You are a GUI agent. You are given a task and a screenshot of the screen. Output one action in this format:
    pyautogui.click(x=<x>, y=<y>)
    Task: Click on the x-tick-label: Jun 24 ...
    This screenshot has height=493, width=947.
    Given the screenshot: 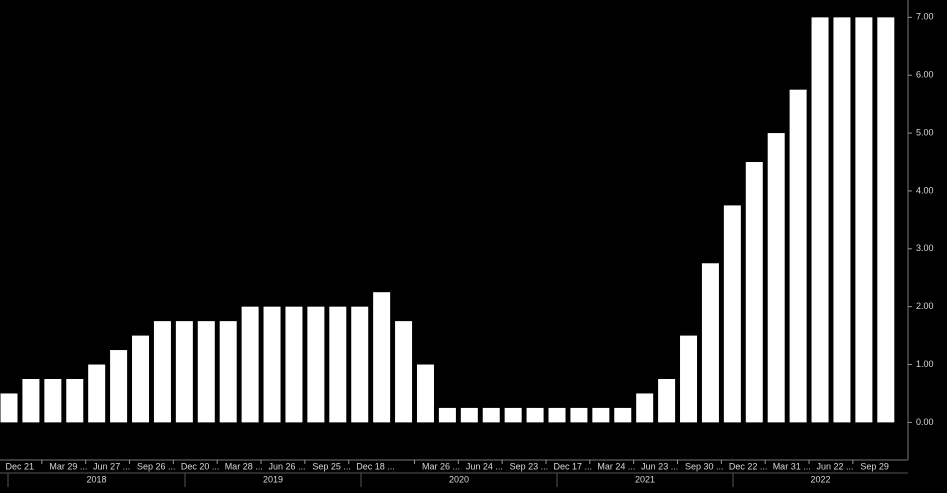 What is the action you would take?
    pyautogui.click(x=484, y=466)
    